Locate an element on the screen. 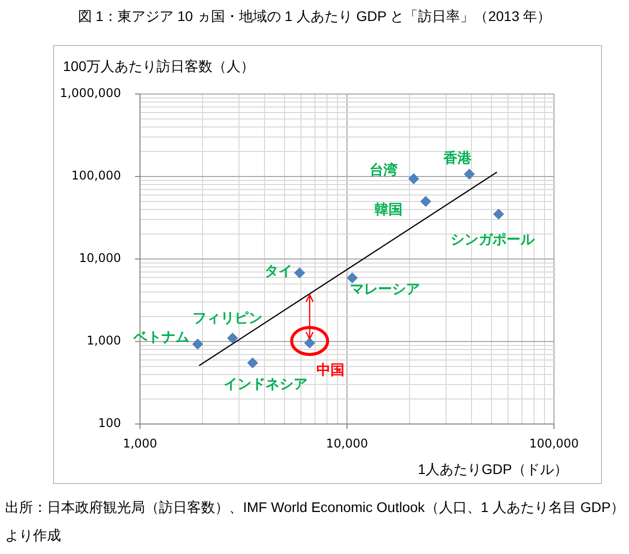  annotation: マレーシア is located at coordinates (385, 290).